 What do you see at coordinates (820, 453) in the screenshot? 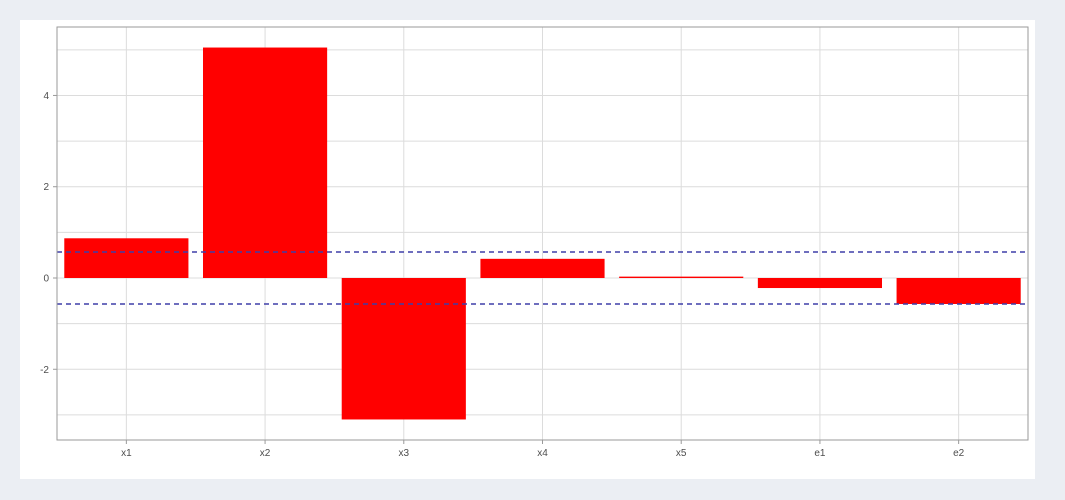
I see `x-tick-label: e1` at bounding box center [820, 453].